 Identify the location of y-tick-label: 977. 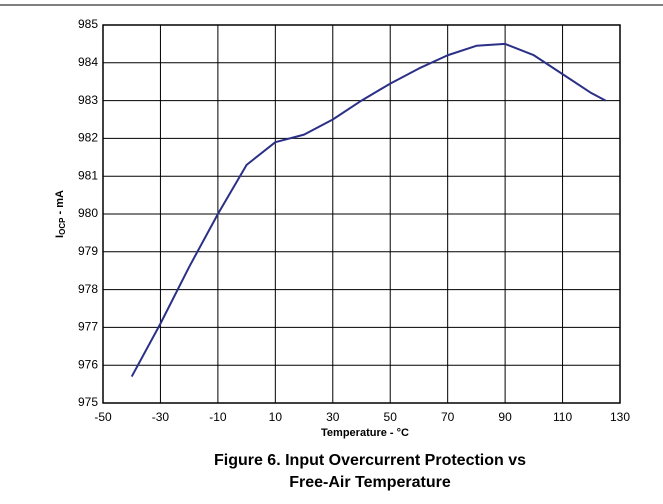
(88, 327).